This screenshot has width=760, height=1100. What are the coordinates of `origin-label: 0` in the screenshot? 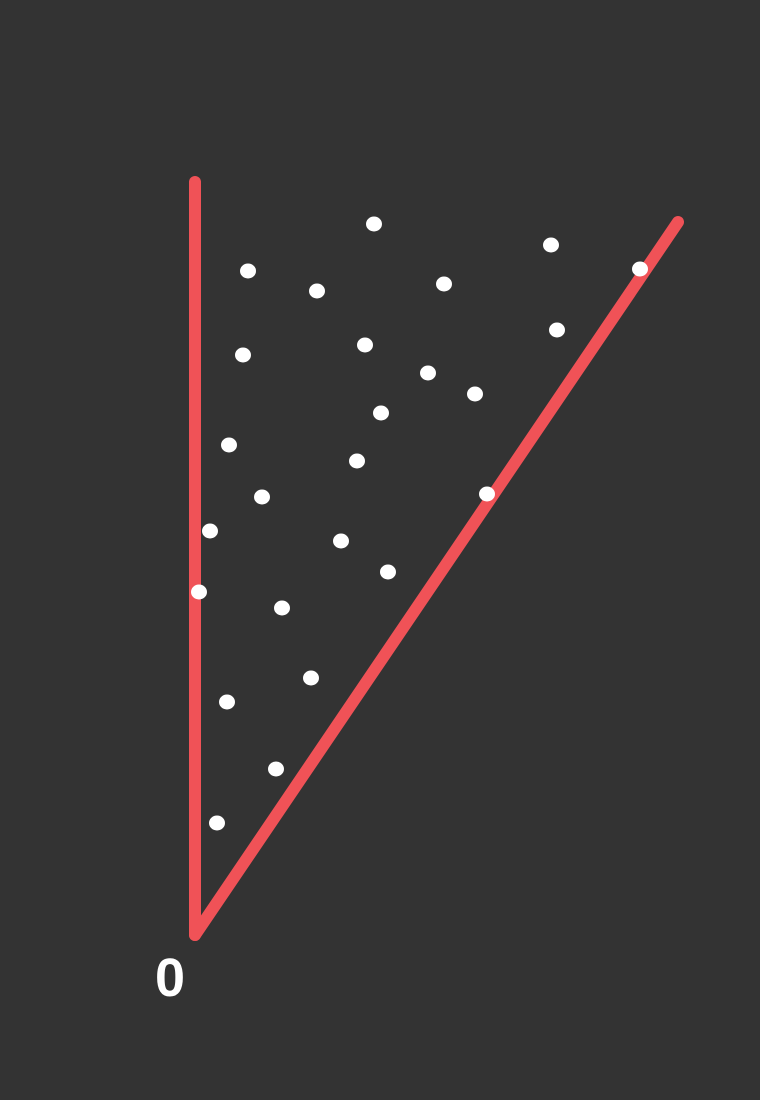 It's located at (170, 978).